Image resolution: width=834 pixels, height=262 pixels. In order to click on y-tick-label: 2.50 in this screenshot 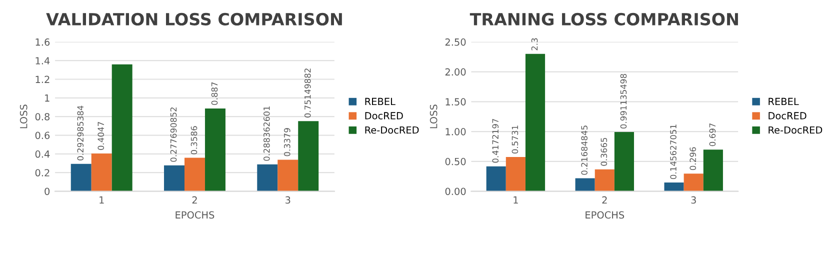, I will do `click(455, 42)`.